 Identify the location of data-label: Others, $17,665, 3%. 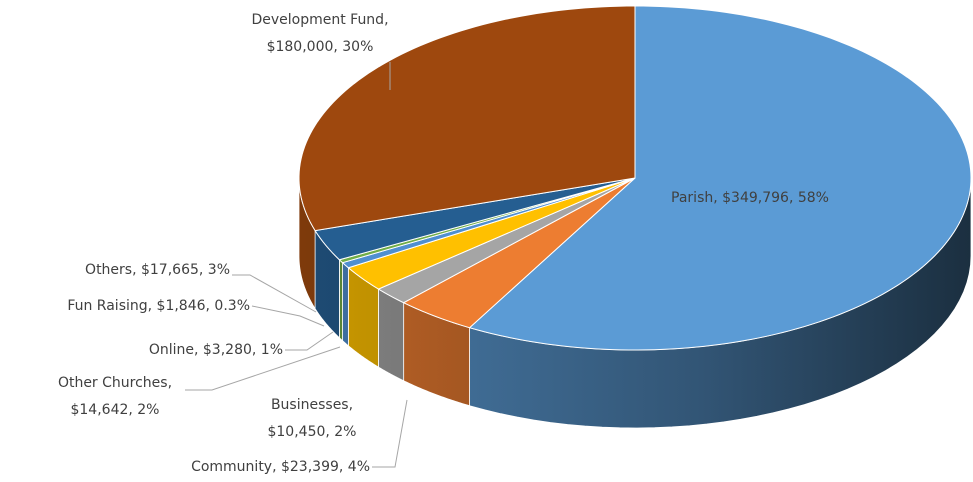
(157, 270).